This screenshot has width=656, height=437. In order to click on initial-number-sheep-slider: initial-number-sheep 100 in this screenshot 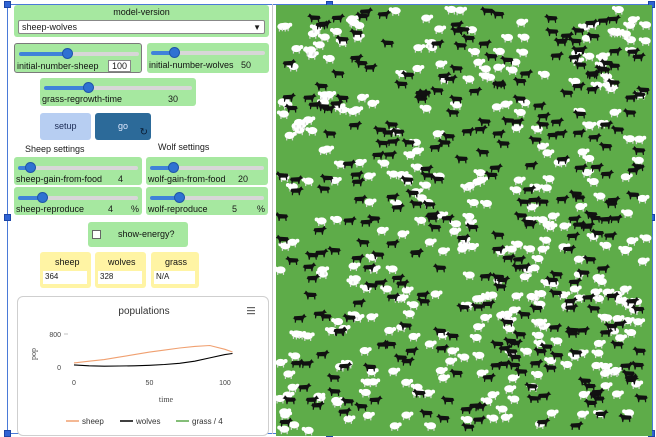, I will do `click(78, 58)`.